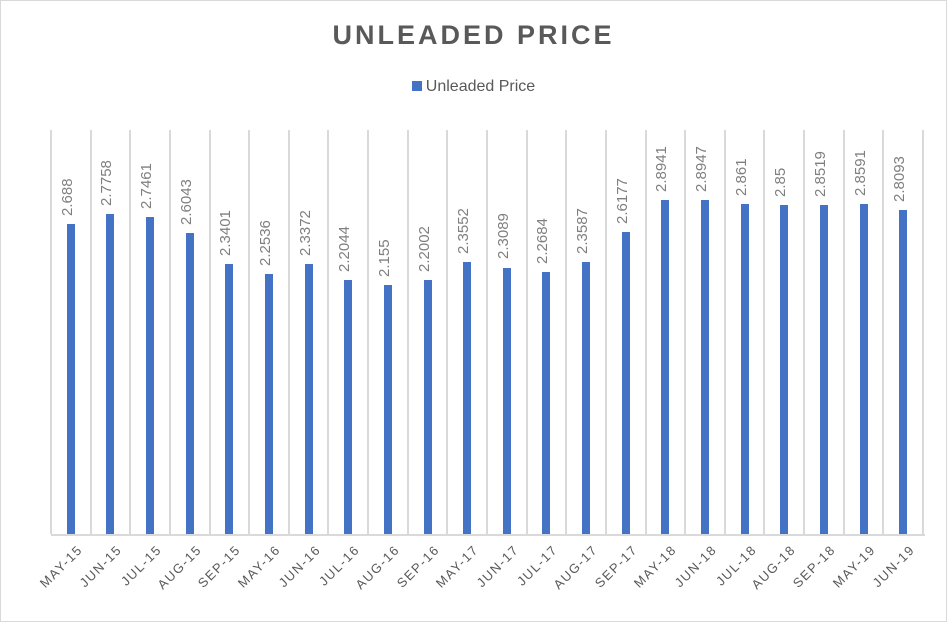 The image size is (947, 622). What do you see at coordinates (622, 200) in the screenshot?
I see `data-label: 2.6177` at bounding box center [622, 200].